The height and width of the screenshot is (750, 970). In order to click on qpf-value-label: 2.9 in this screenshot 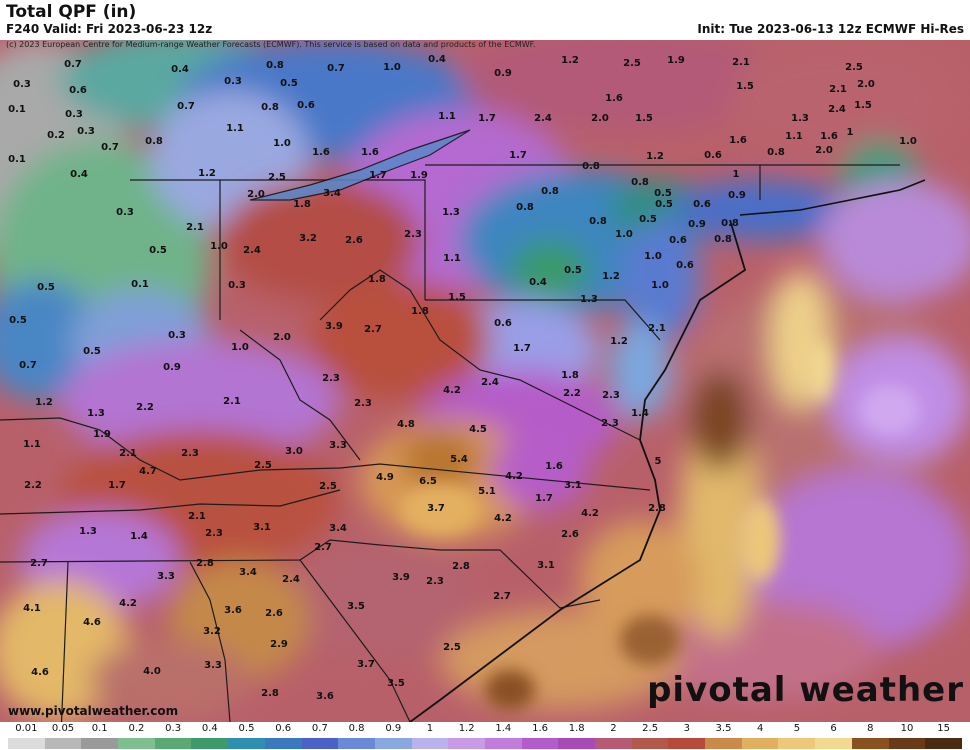, I will do `click(279, 644)`.